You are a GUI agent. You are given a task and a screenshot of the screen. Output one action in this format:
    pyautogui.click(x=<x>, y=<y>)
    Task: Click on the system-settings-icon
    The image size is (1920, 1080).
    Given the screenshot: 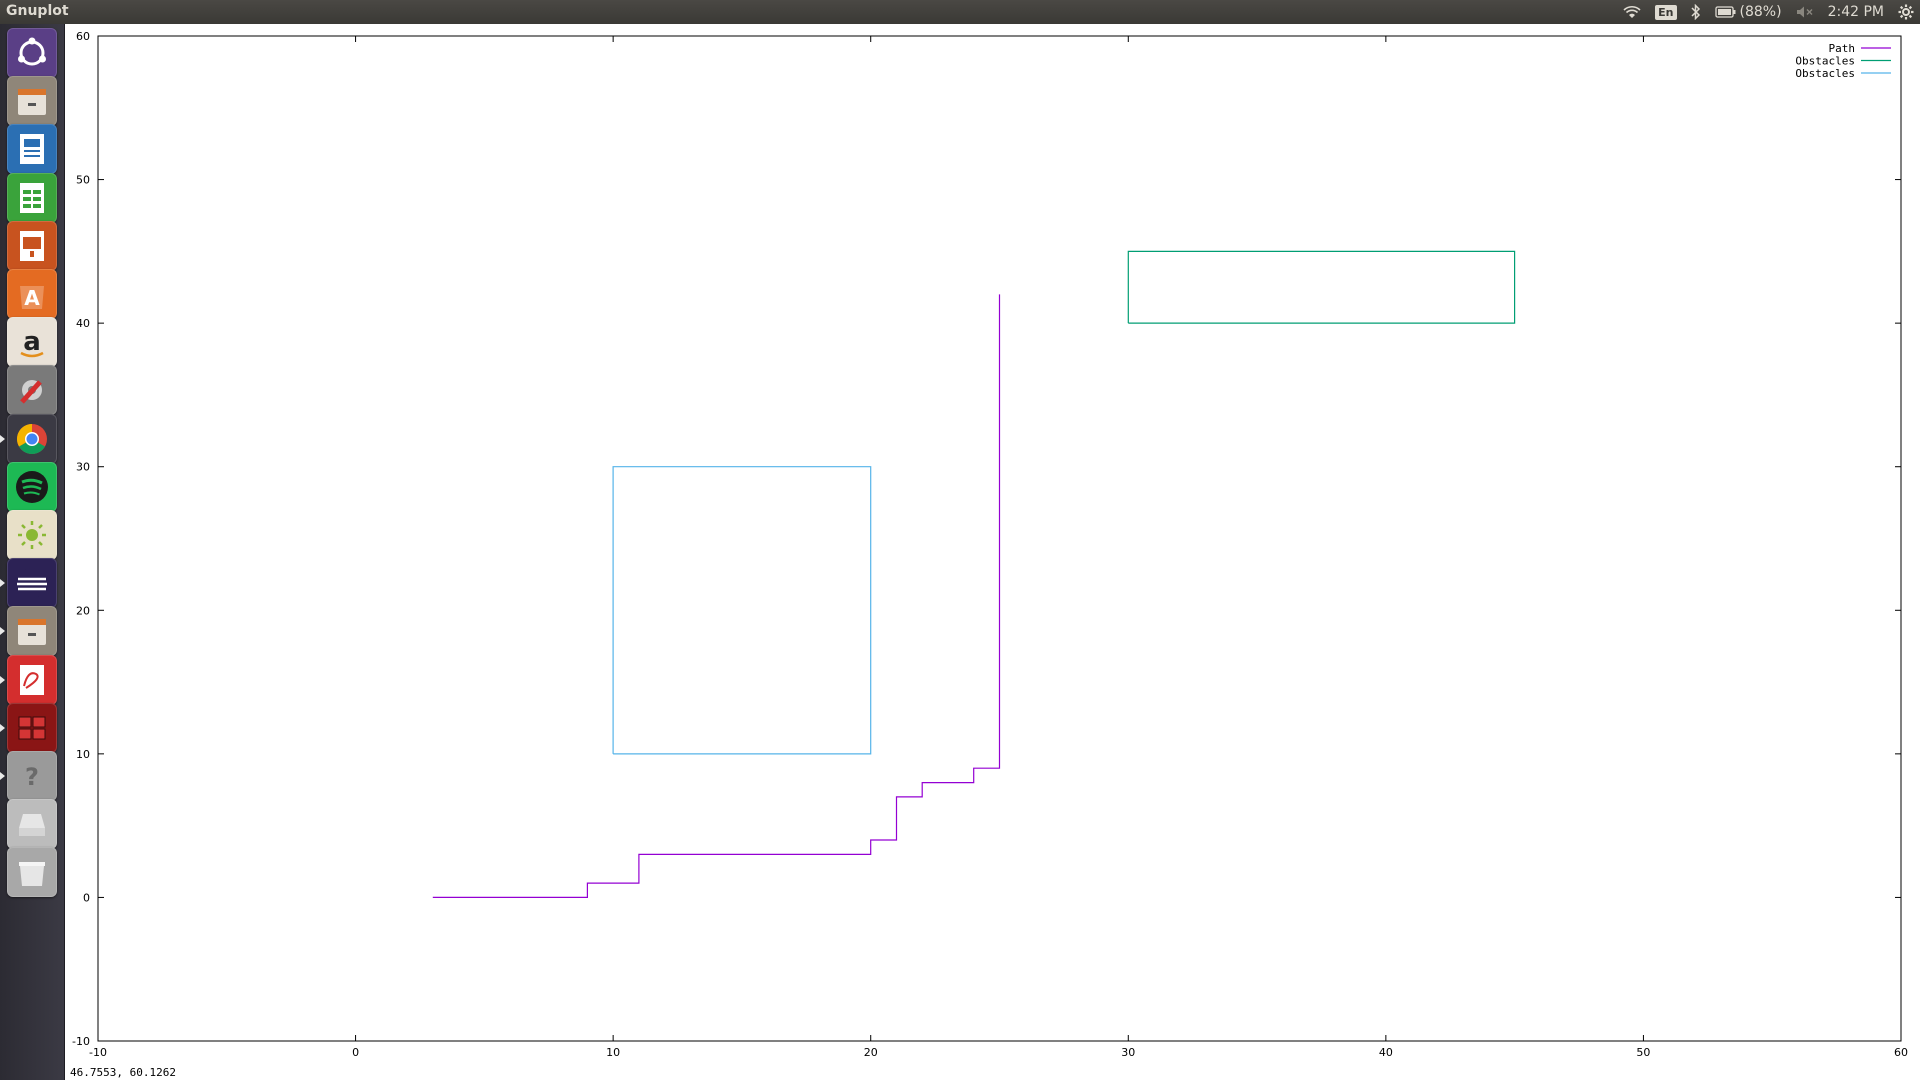 What is the action you would take?
    pyautogui.click(x=31, y=392)
    